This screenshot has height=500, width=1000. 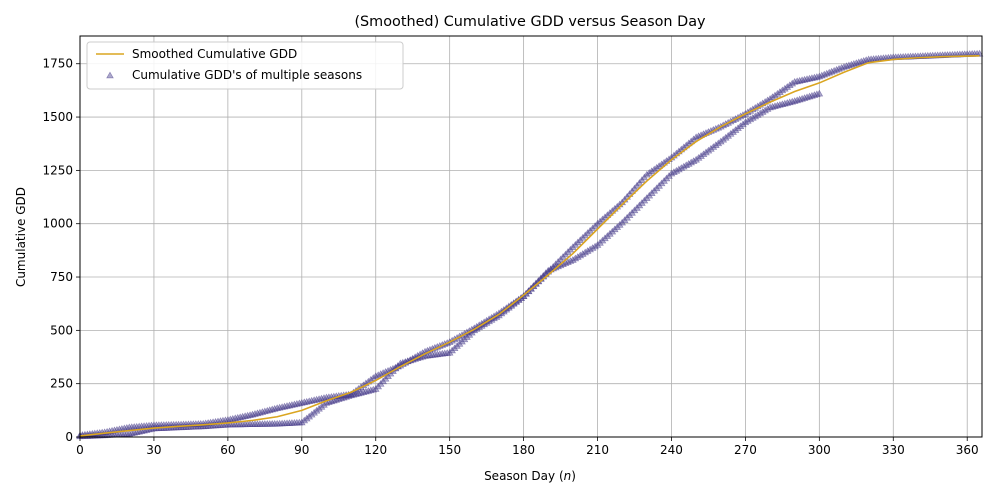 What do you see at coordinates (57, 224) in the screenshot?
I see `y-tick-label: 1000` at bounding box center [57, 224].